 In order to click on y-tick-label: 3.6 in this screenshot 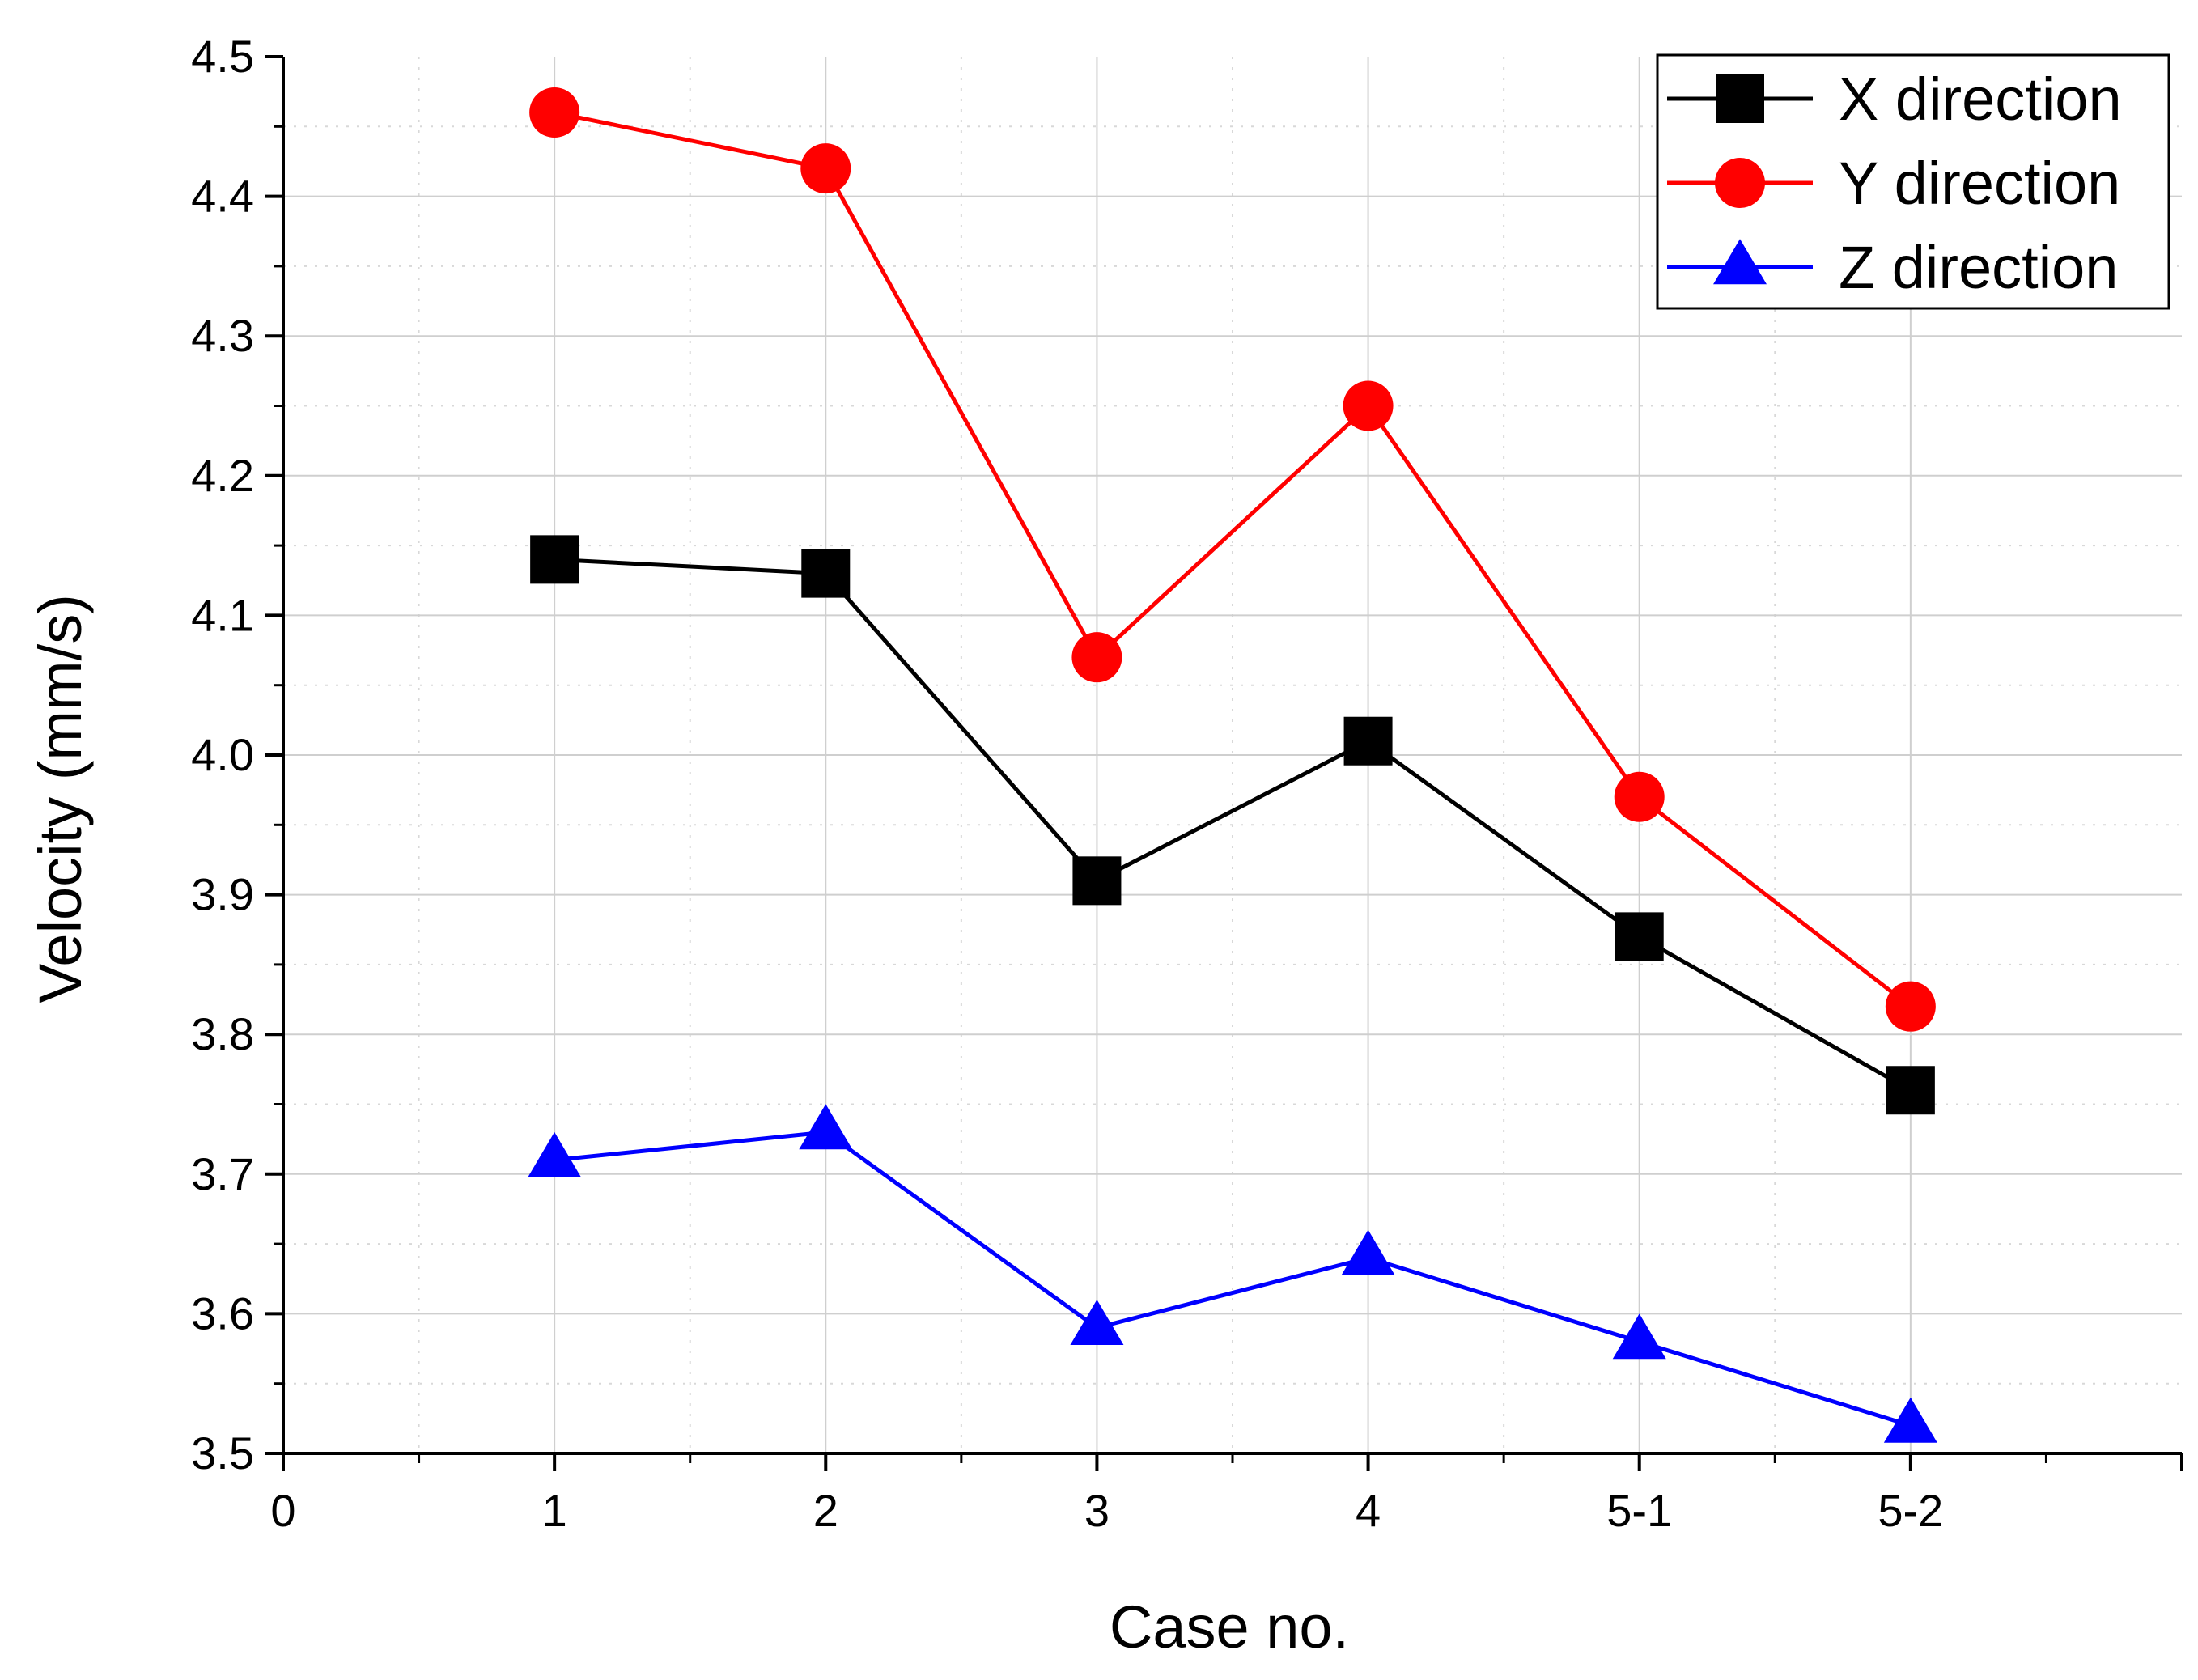, I will do `click(222, 1313)`.